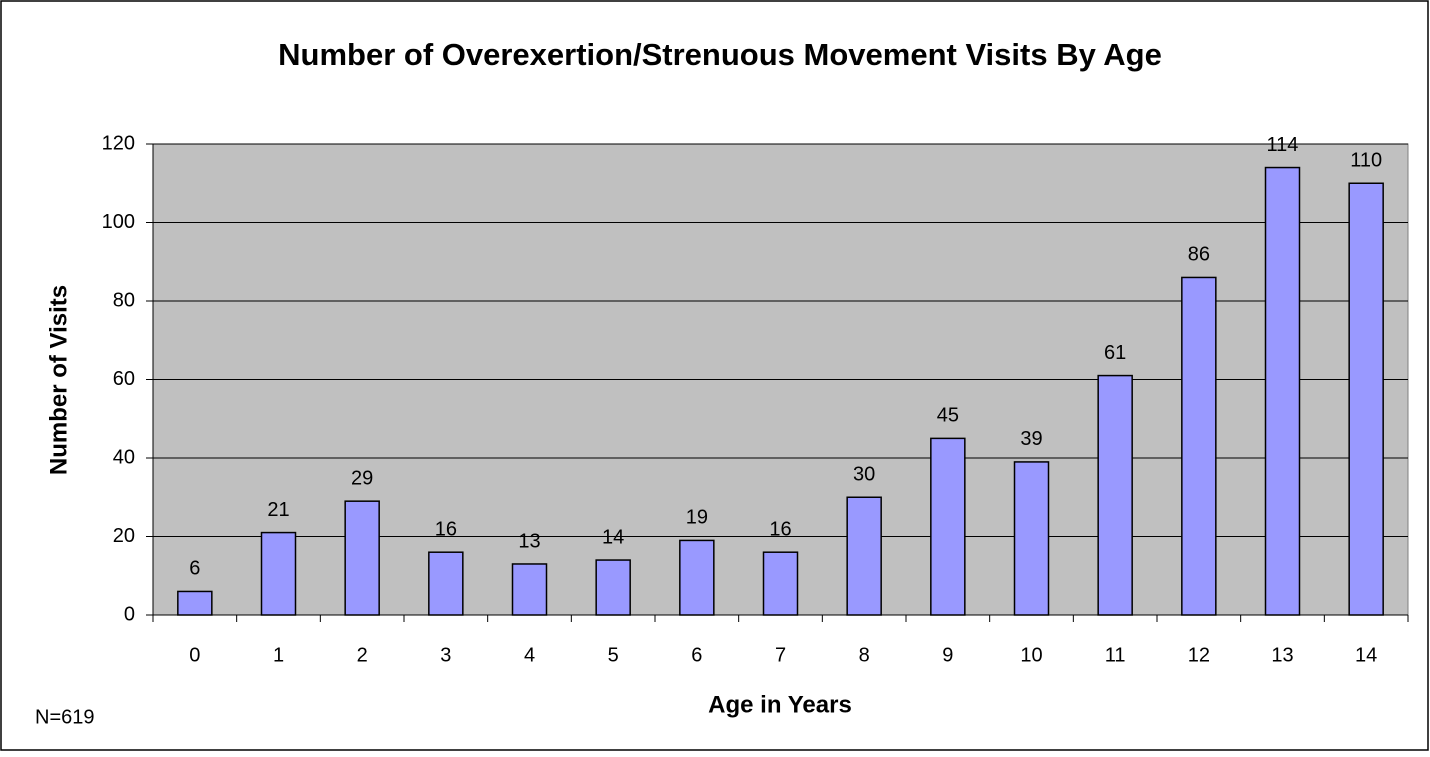  Describe the element at coordinates (124, 536) in the screenshot. I see `y-tick-label: 20` at that location.